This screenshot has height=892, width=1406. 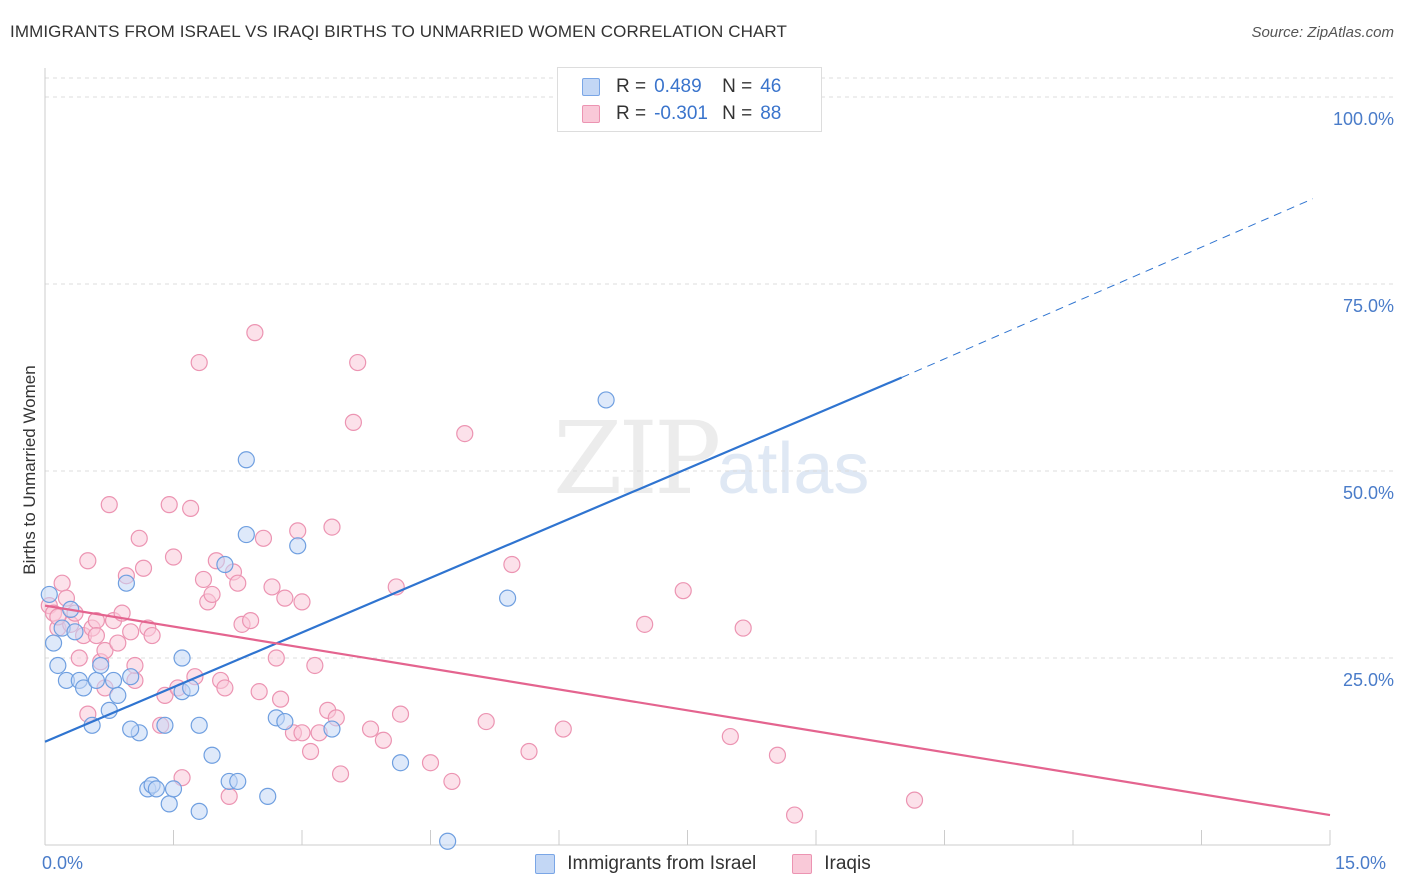 I want to click on y-tick-label: 75.0%, so click(x=1368, y=306).